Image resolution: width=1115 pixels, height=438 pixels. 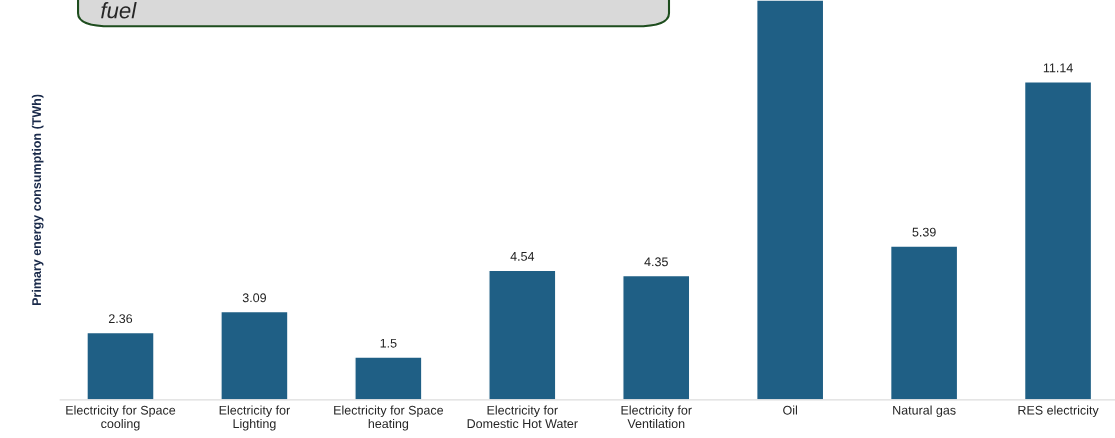 I want to click on data-label: 3.09, so click(x=254, y=298).